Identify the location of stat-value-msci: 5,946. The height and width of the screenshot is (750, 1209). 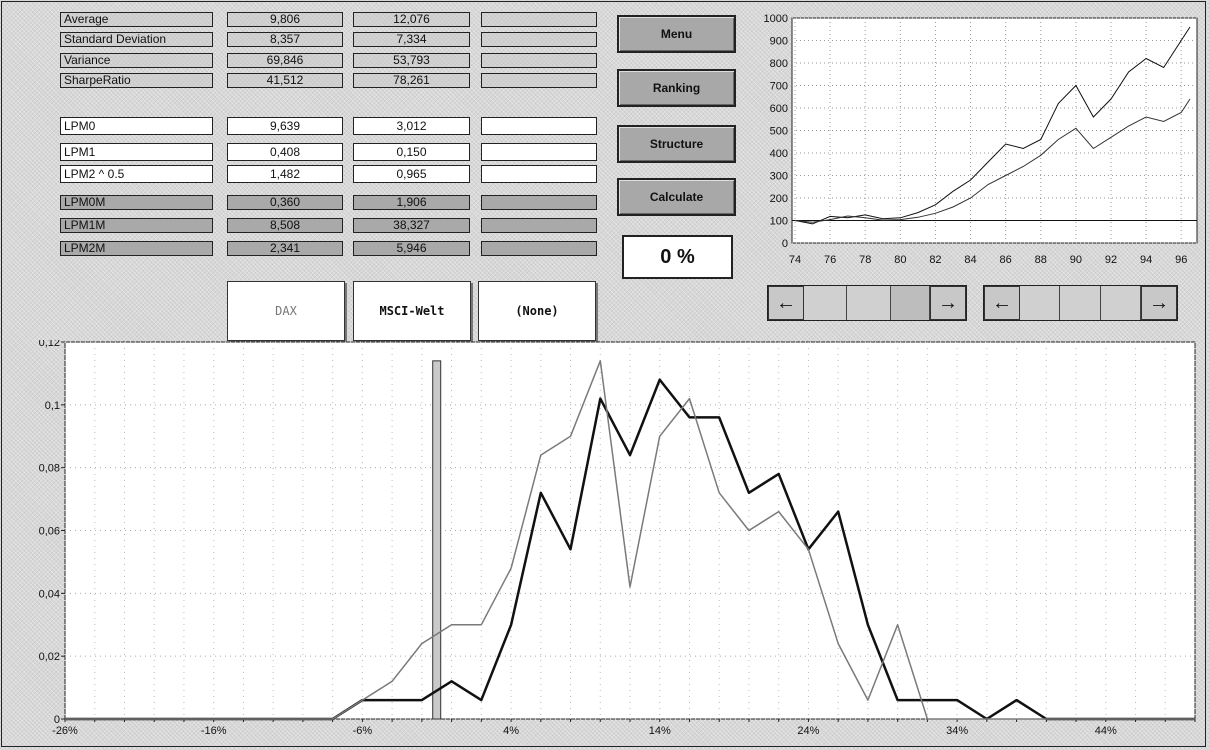
(411, 248).